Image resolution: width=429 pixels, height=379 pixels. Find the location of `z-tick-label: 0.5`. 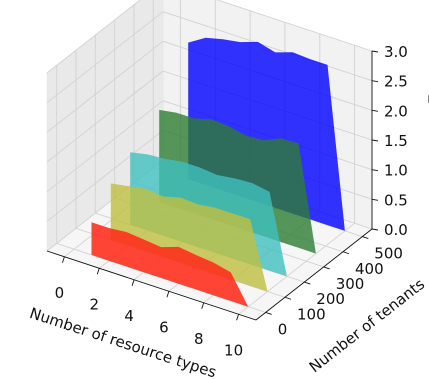

z-tick-label: 0.5 is located at coordinates (396, 200).